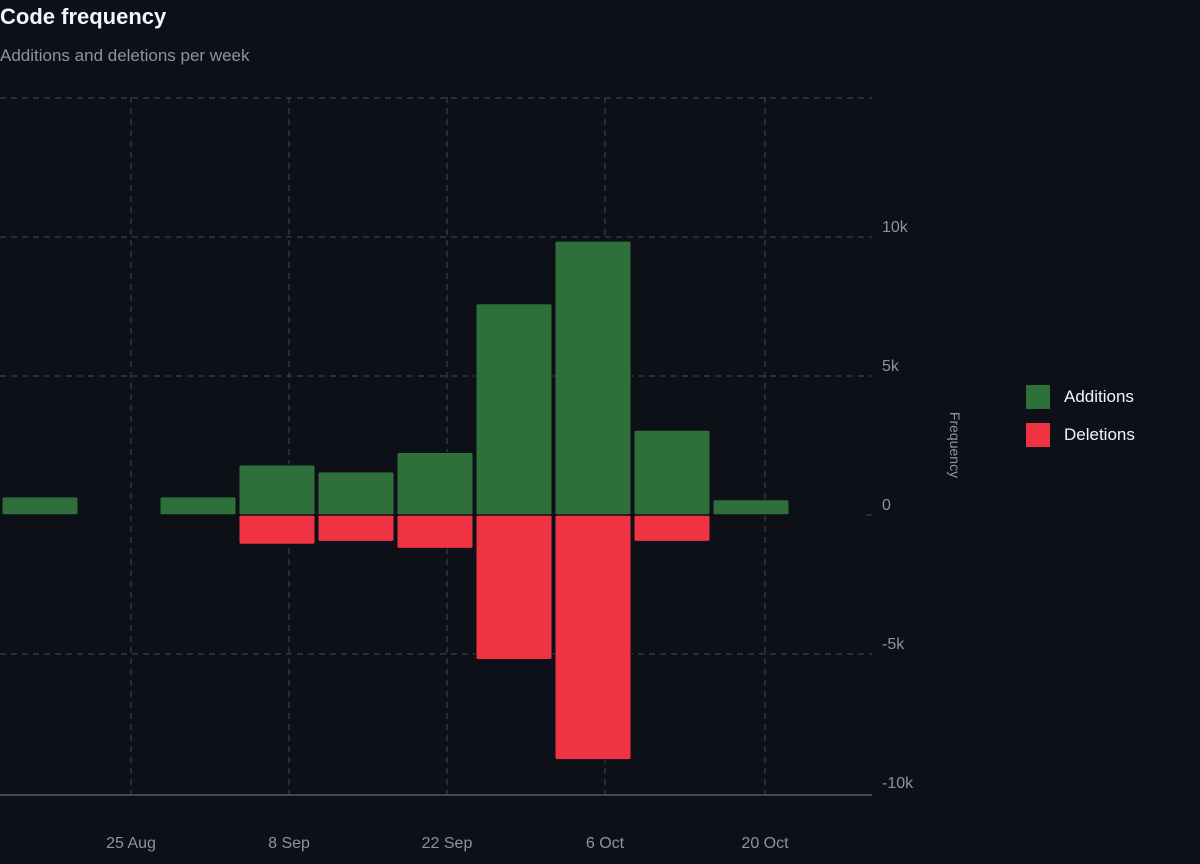  I want to click on y-tick-label: 5k, so click(891, 366).